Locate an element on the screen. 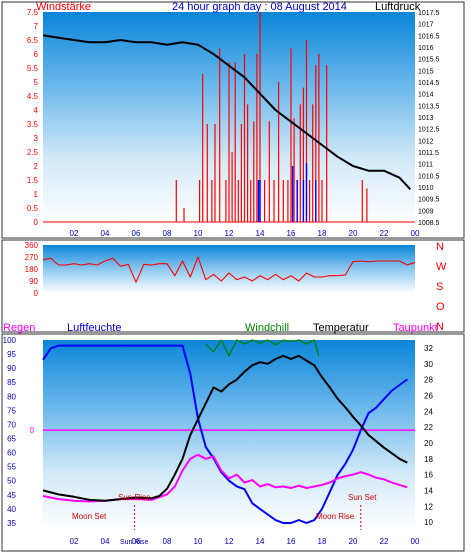 Image resolution: width=470 pixels, height=555 pixels. pressure-axis-tick: 1010.5 is located at coordinates (429, 176).